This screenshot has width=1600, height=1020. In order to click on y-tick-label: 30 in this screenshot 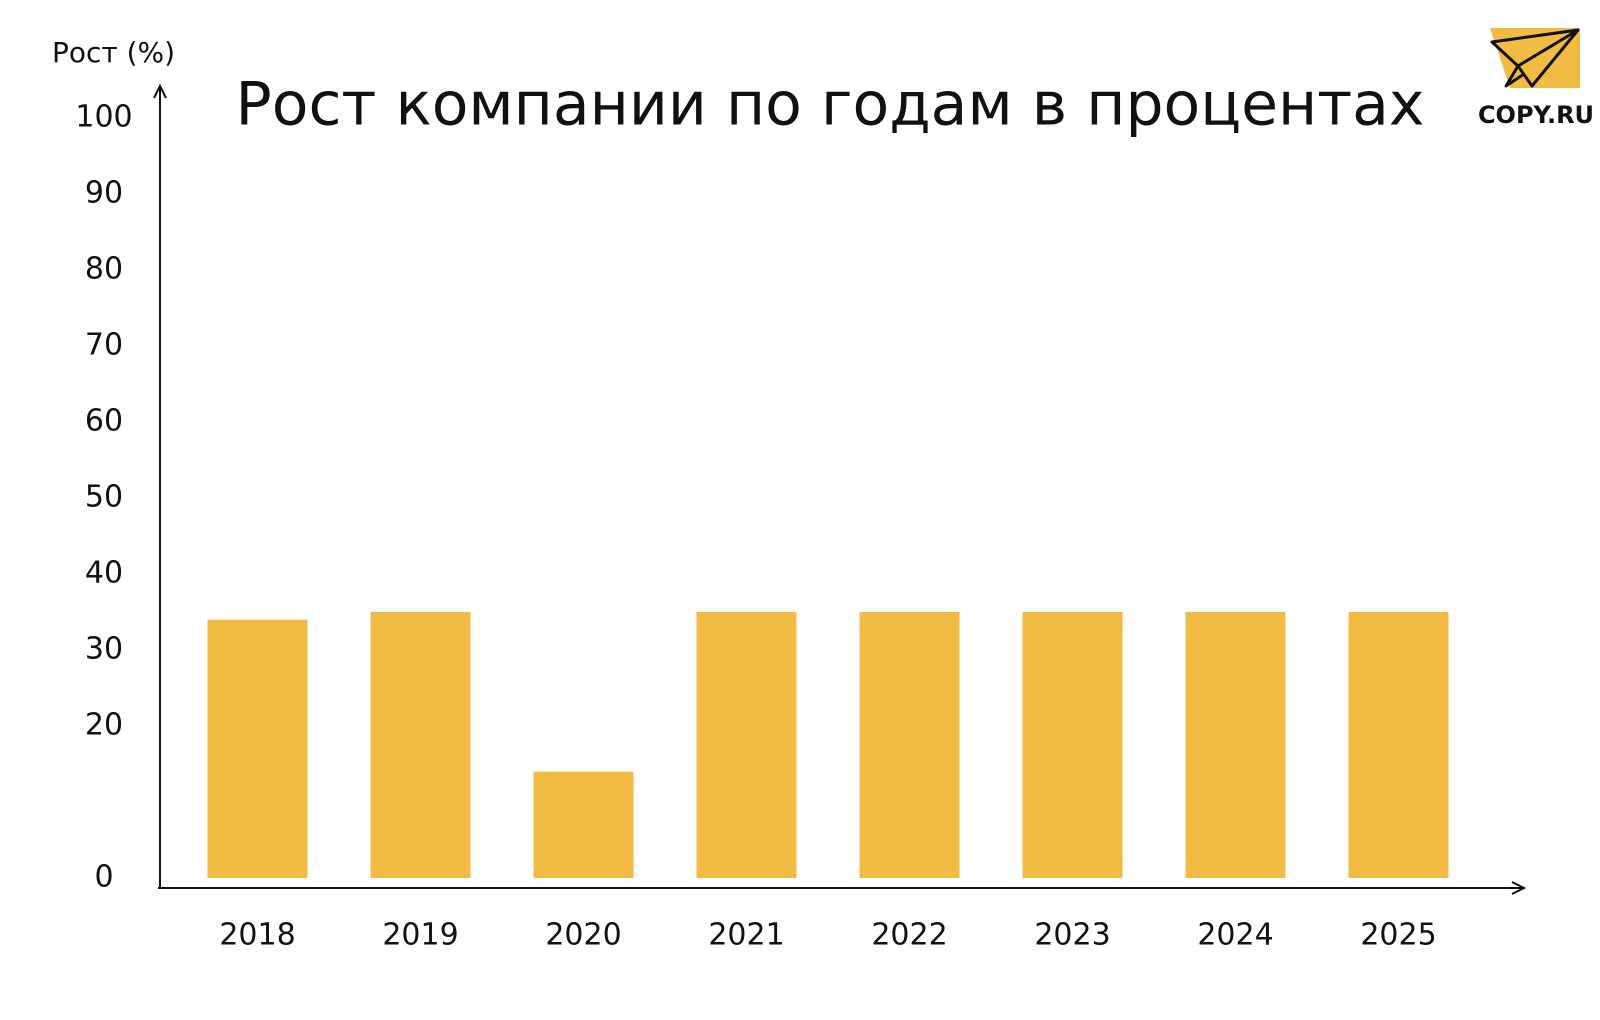, I will do `click(104, 649)`.